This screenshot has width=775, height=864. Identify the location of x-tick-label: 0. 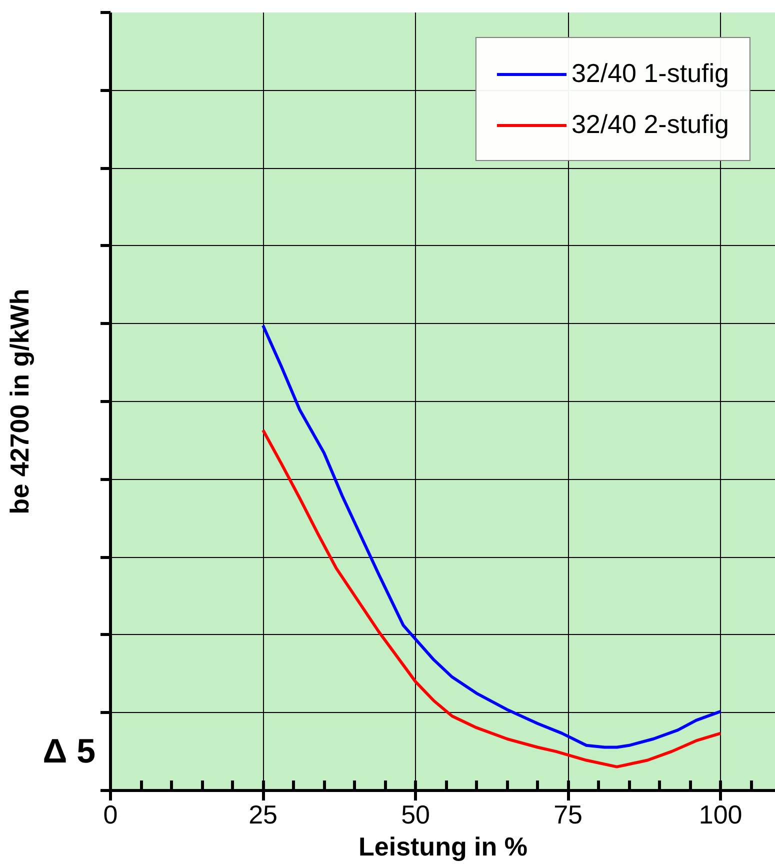
(110, 815).